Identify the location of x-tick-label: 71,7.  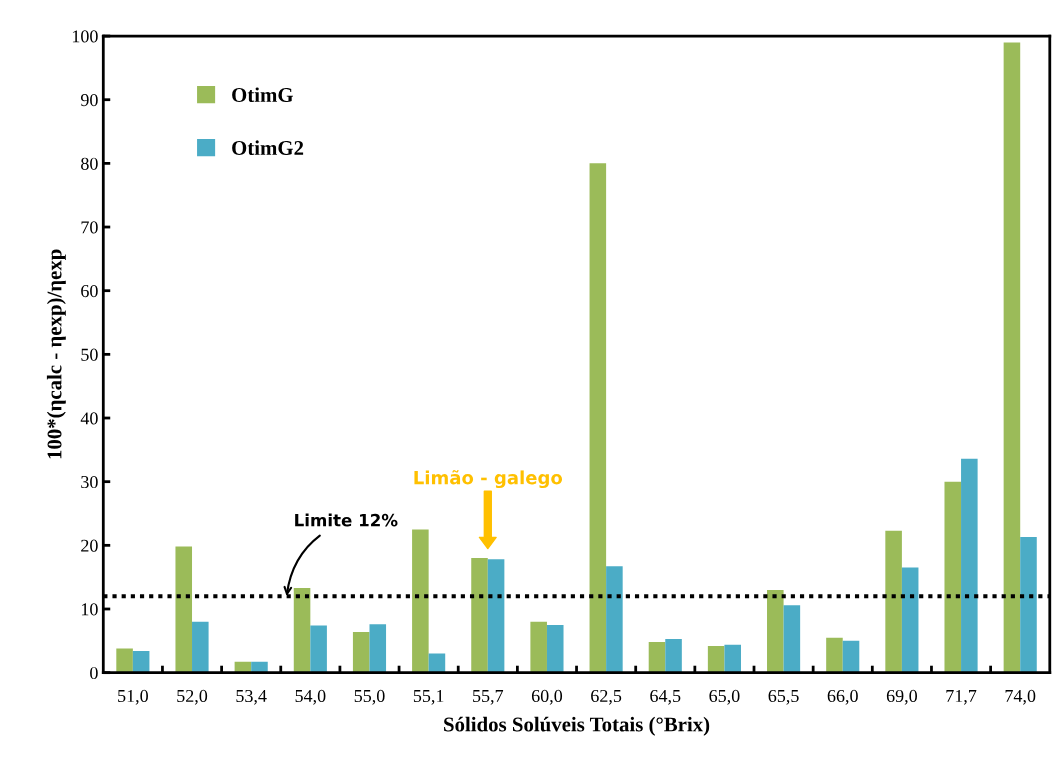
(961, 697).